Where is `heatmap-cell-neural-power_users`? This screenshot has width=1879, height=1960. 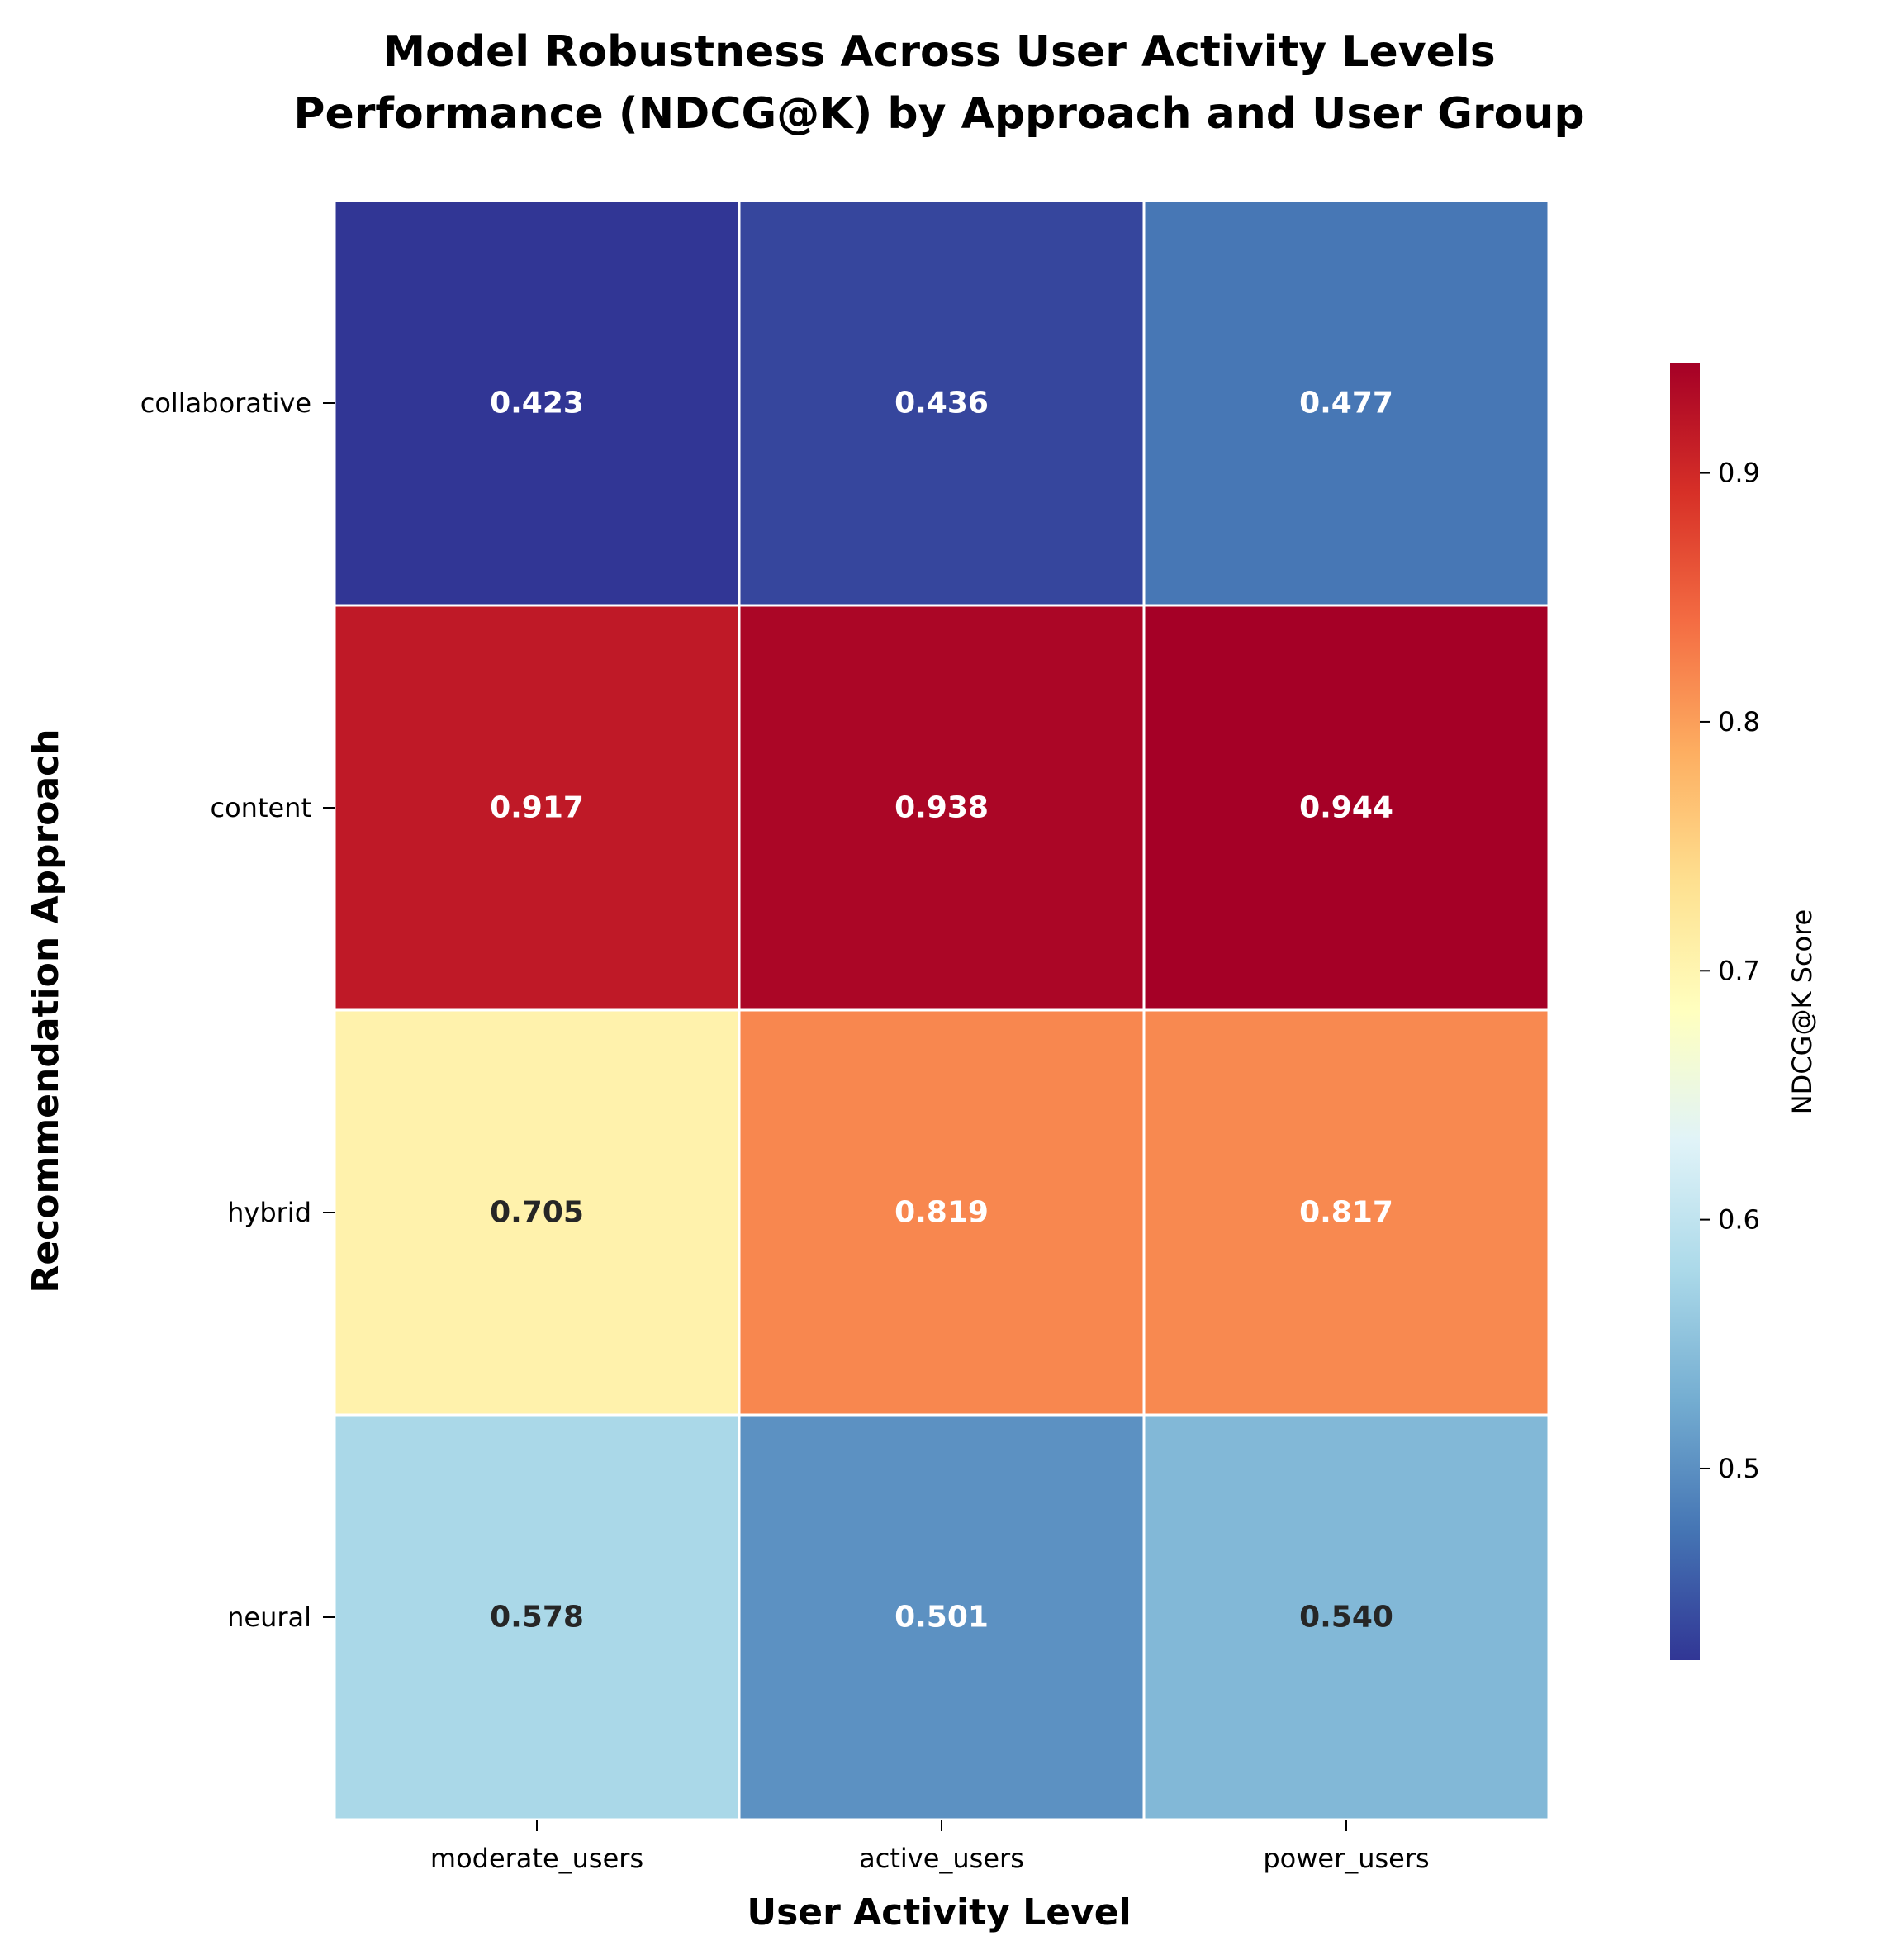
heatmap-cell-neural-power_users is located at coordinates (1346, 1617).